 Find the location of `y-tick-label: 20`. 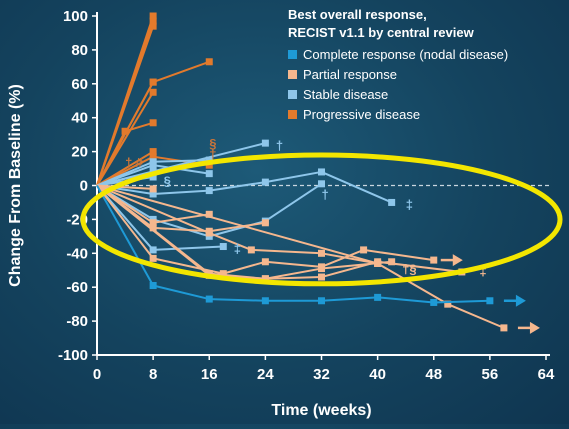

y-tick-label: 20 is located at coordinates (79, 152).